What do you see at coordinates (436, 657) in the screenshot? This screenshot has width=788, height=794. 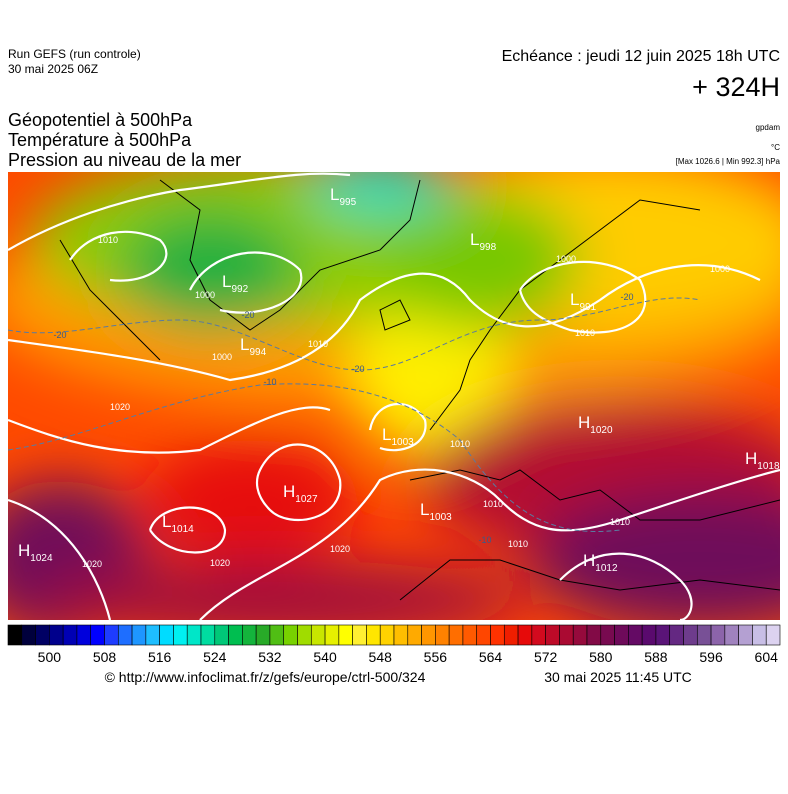 I see `colorbar-tick-label: 556` at bounding box center [436, 657].